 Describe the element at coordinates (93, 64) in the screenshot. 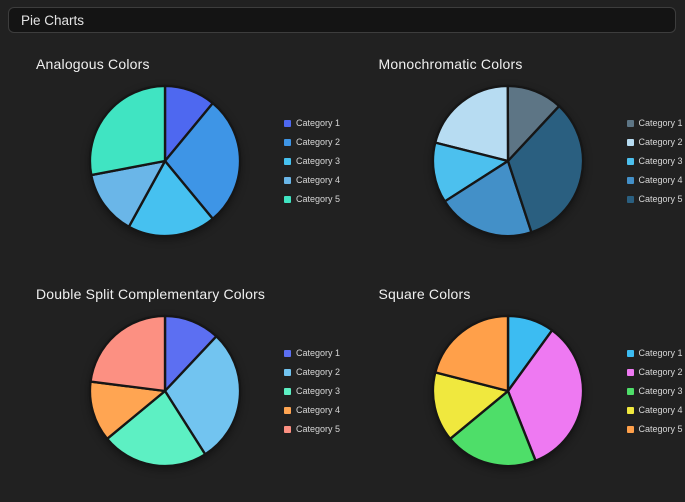

I see `chart-title: Analogous Colors` at that location.